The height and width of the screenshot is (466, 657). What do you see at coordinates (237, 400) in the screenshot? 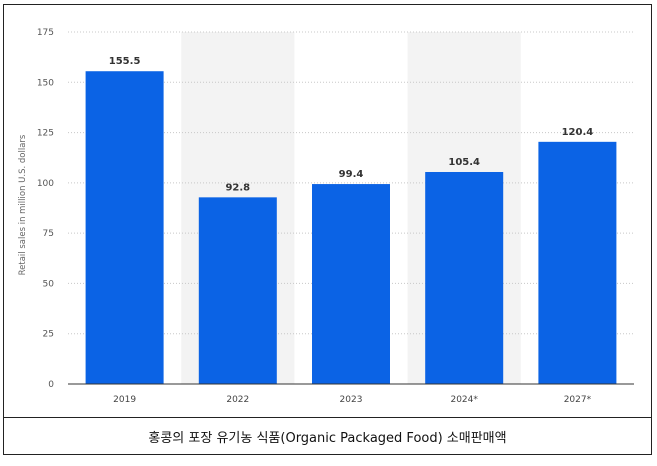
I see `x-tick-label: 2022` at bounding box center [237, 400].